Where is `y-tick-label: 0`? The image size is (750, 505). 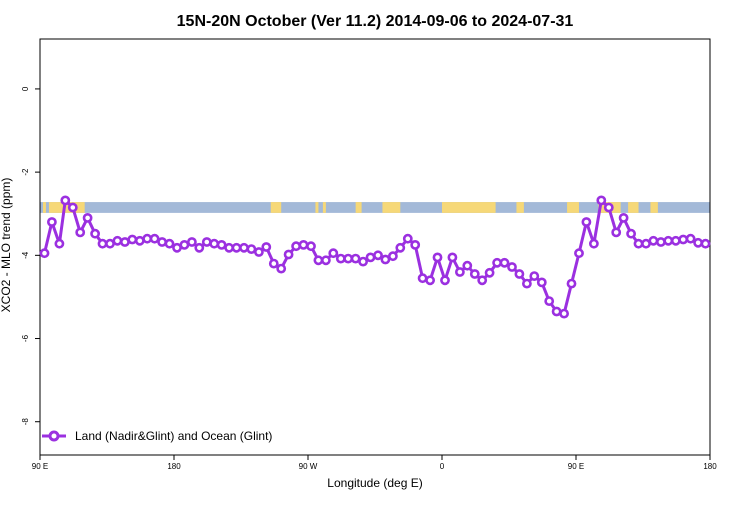
y-tick-label: 0 is located at coordinates (25, 88).